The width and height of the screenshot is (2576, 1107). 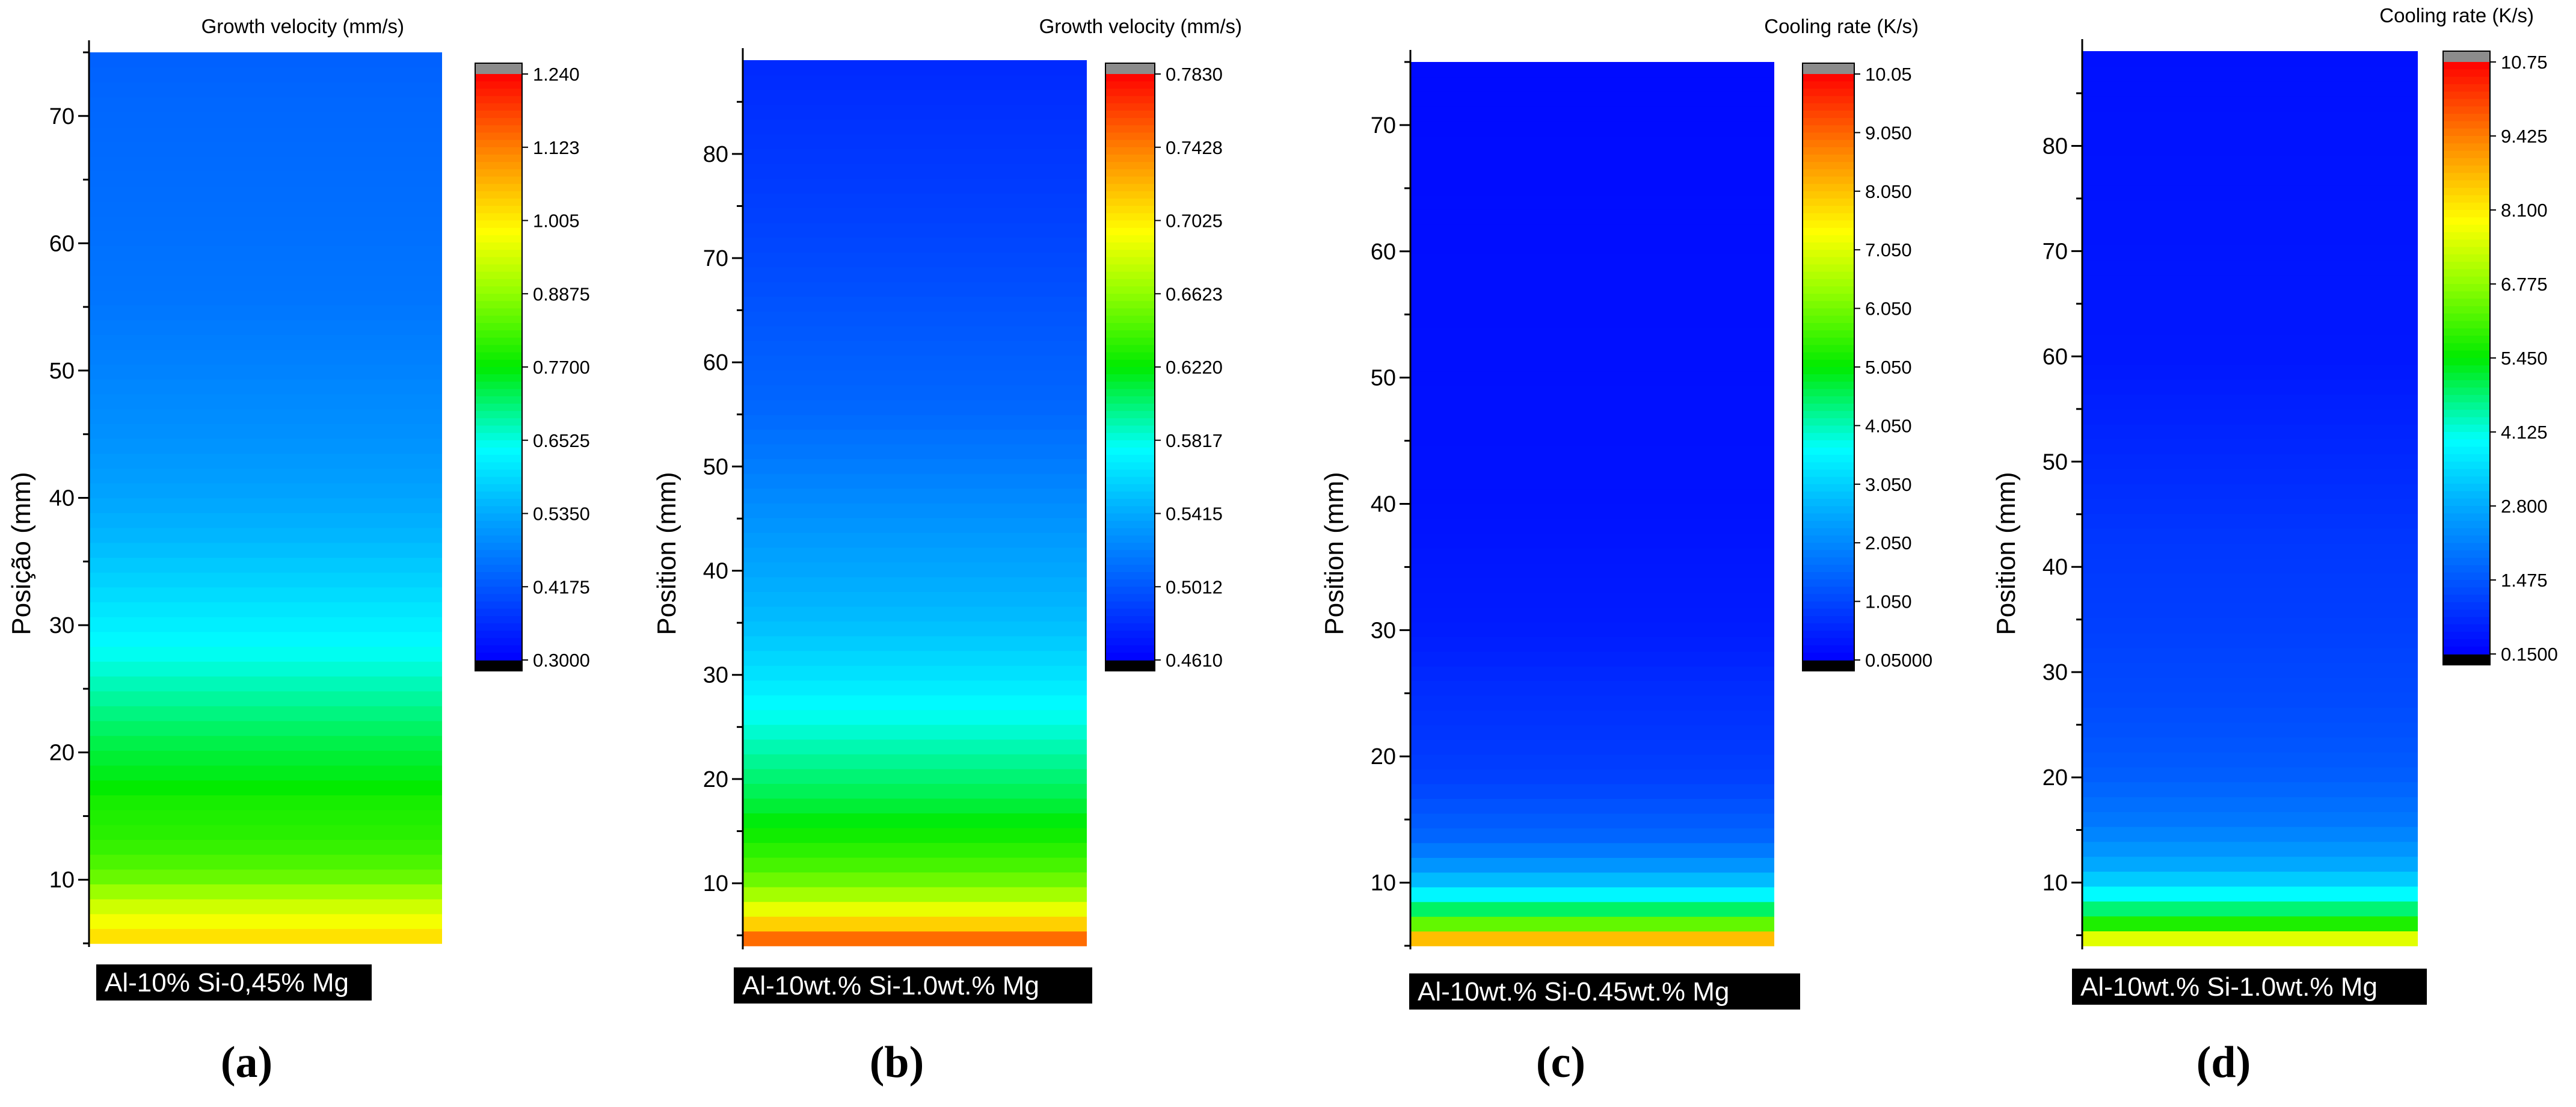 What do you see at coordinates (1383, 378) in the screenshot?
I see `y-tick-label: 50` at bounding box center [1383, 378].